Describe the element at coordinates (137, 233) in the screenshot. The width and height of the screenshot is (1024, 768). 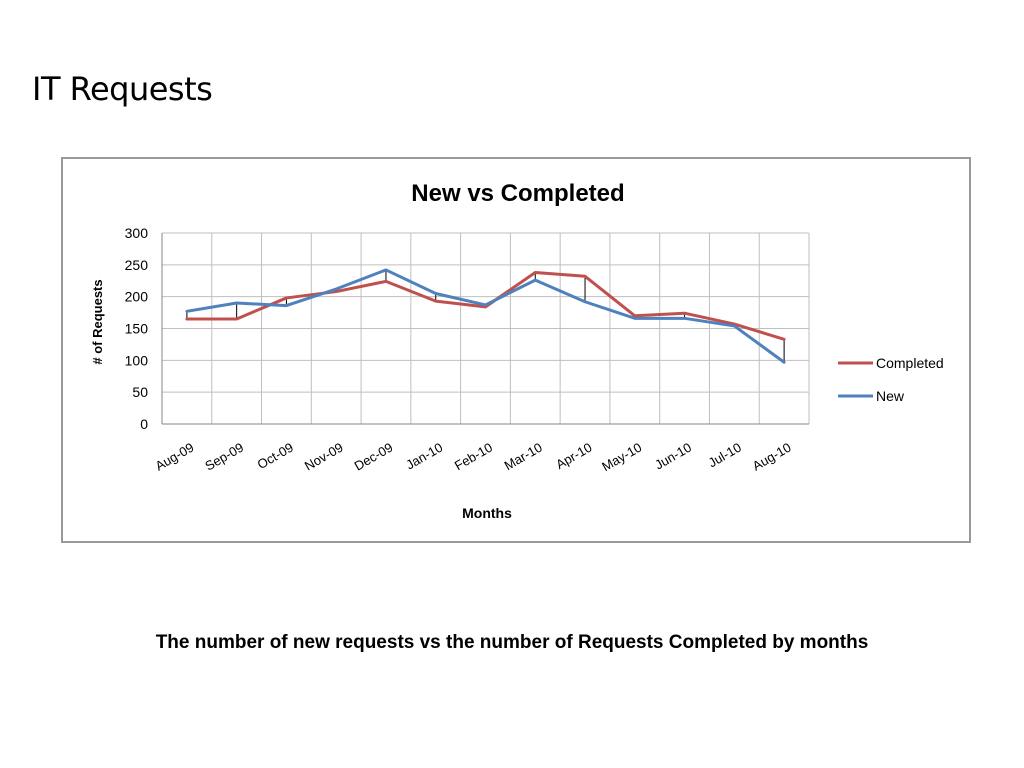
I see `y-tick-label: 300` at that location.